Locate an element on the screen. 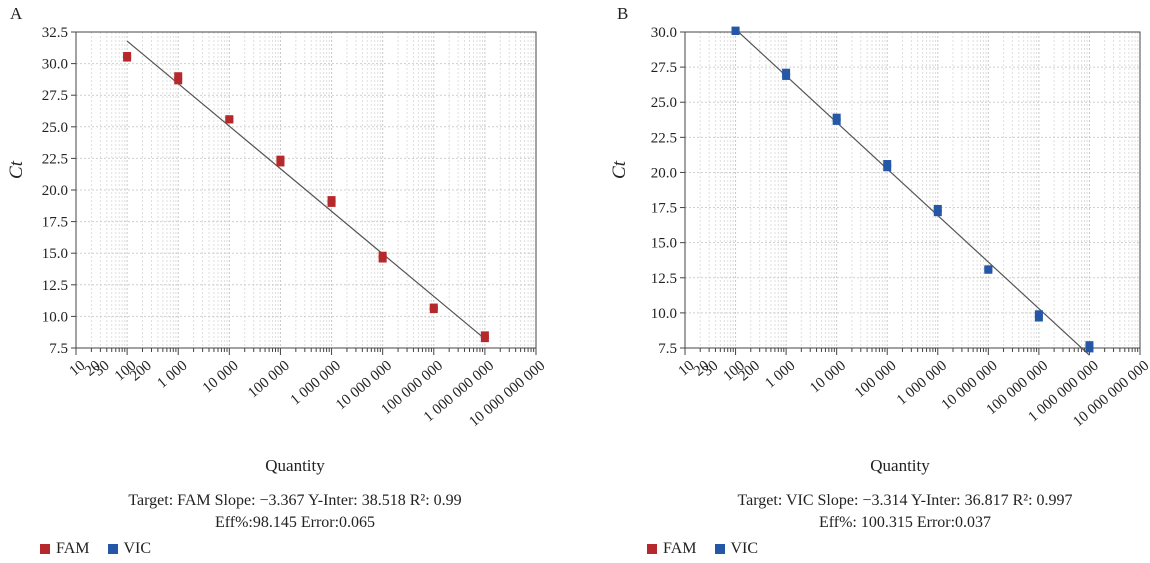 This screenshot has height=563, width=1150. panel-letter: A is located at coordinates (16, 13).